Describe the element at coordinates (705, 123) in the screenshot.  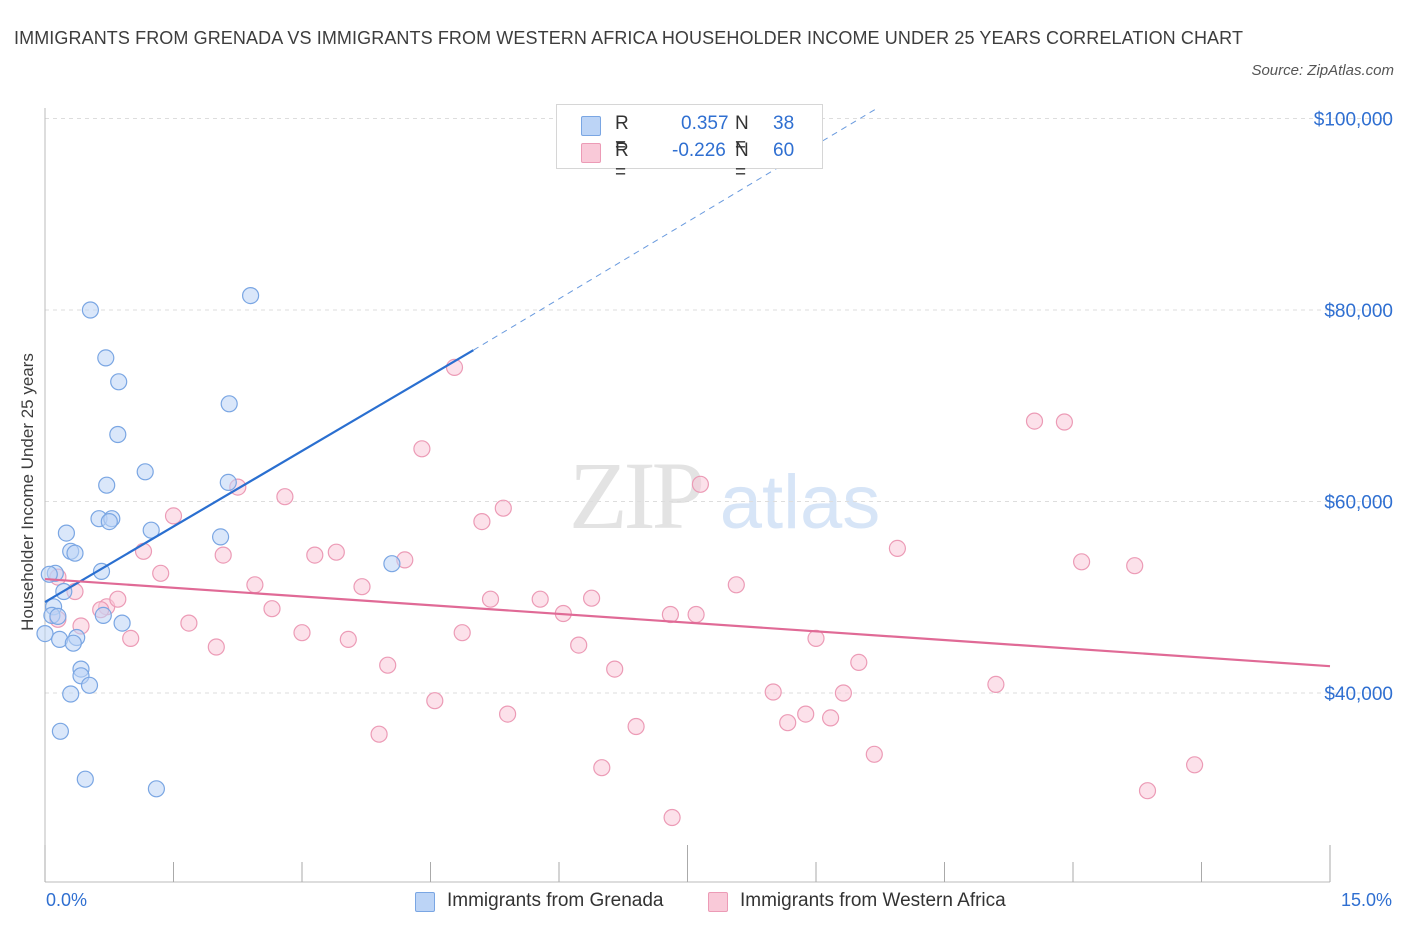
I see `legend-r-value: 0.357` at that location.